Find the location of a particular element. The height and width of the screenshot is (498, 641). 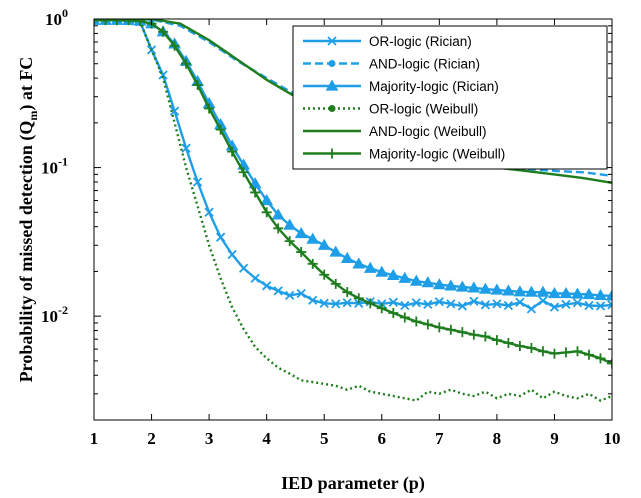

x-tick-label: 7 is located at coordinates (439, 438).